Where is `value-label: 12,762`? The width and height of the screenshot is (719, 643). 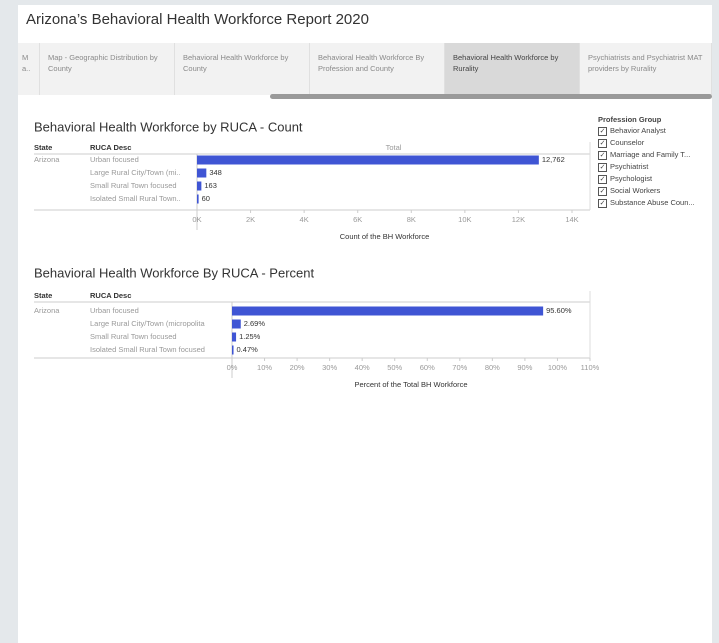 value-label: 12,762 is located at coordinates (553, 159).